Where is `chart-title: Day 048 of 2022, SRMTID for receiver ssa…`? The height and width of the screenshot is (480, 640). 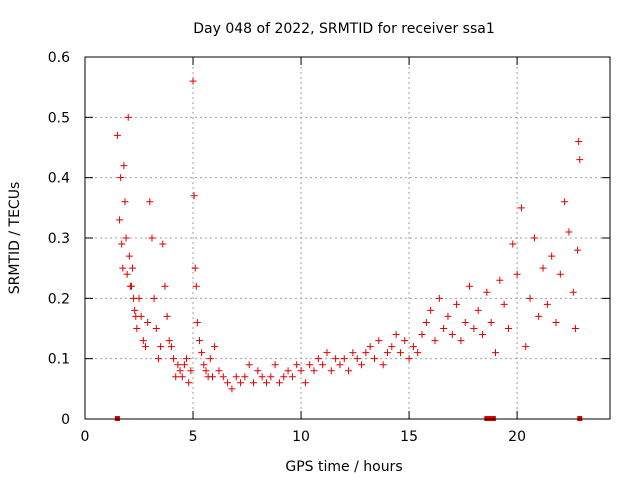
chart-title: Day 048 of 2022, SRMTID for receiver ssa… is located at coordinates (344, 29).